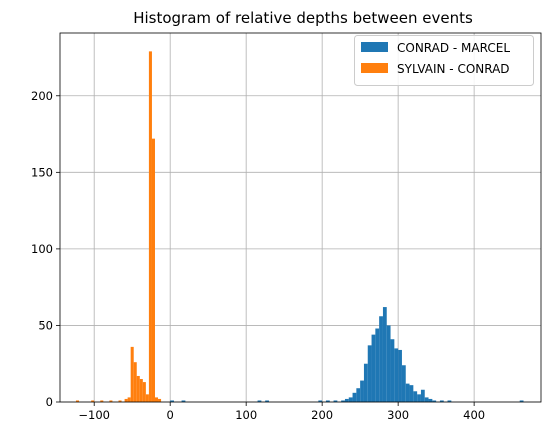  I want to click on legend-label-conrad-marcel: CONRAD - MARCEL, so click(453, 48).